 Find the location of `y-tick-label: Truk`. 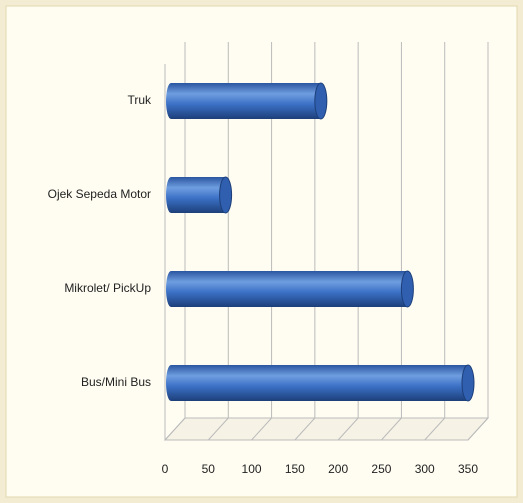

y-tick-label: Truk is located at coordinates (139, 100).